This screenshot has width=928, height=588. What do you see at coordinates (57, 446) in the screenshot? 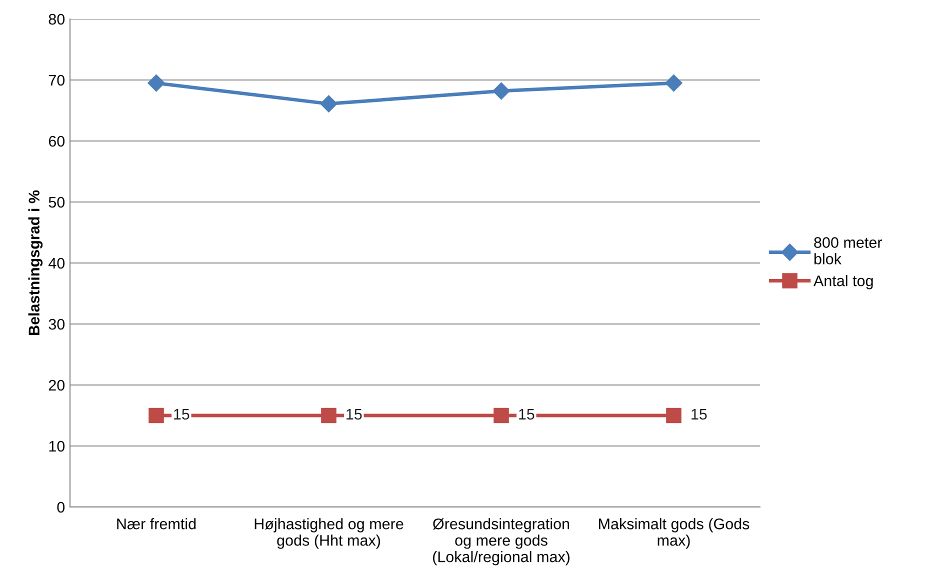
I see `y-tick-label: 10` at bounding box center [57, 446].